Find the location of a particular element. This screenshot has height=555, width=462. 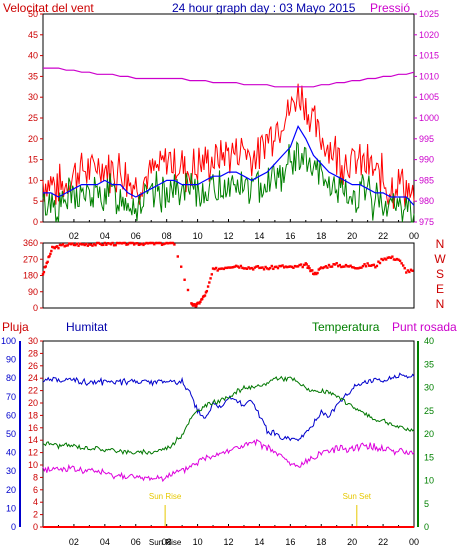

compass-label: N is located at coordinates (440, 304).